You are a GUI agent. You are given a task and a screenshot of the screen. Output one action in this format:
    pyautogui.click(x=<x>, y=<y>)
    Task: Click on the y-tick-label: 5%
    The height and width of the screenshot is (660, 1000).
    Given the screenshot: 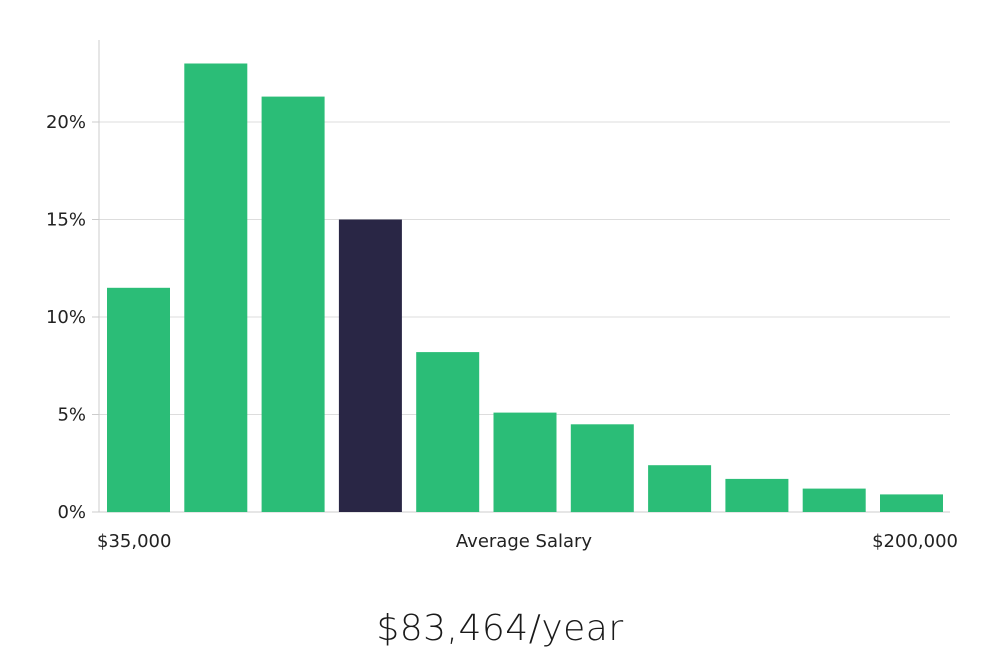 What is the action you would take?
    pyautogui.click(x=71, y=415)
    